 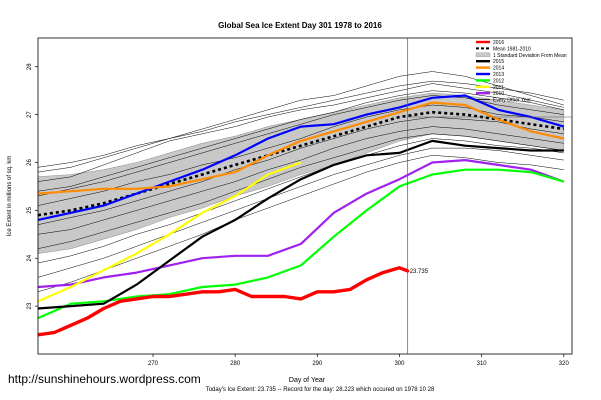 What do you see at coordinates (223, 301) in the screenshot?
I see `series-line-2016` at bounding box center [223, 301].